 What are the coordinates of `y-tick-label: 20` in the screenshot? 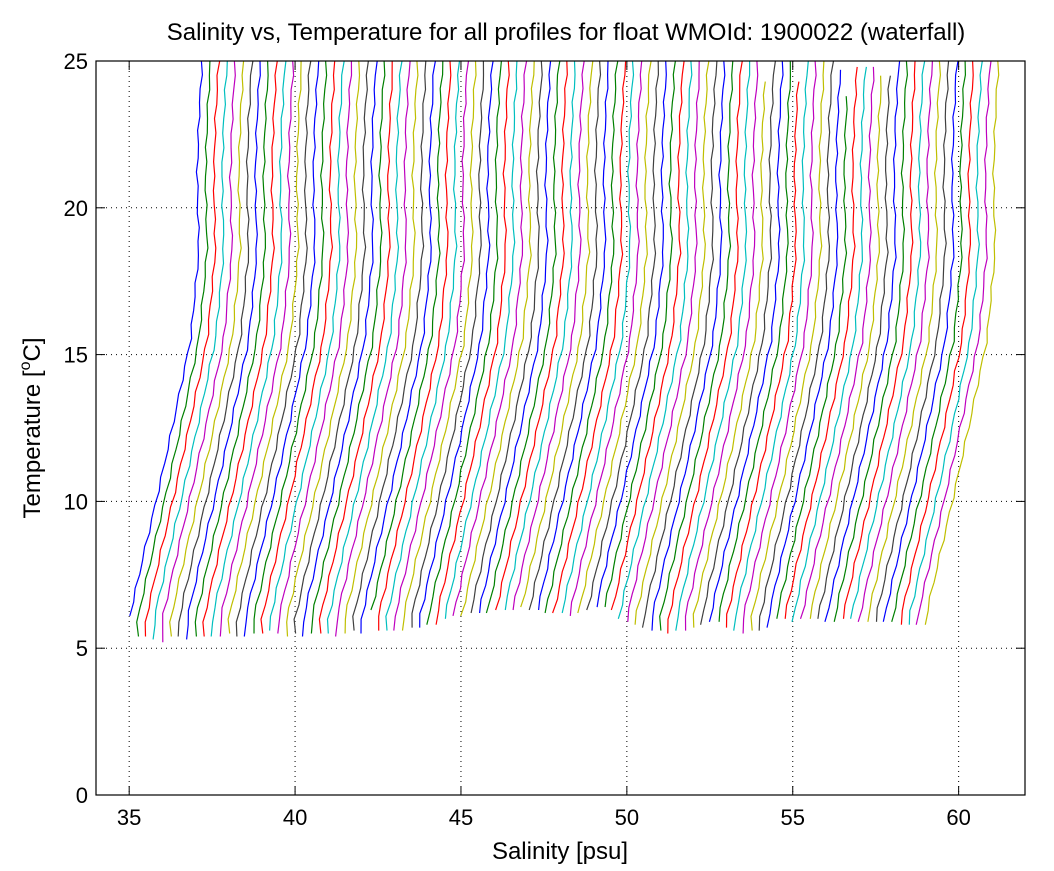 It's located at (76, 208).